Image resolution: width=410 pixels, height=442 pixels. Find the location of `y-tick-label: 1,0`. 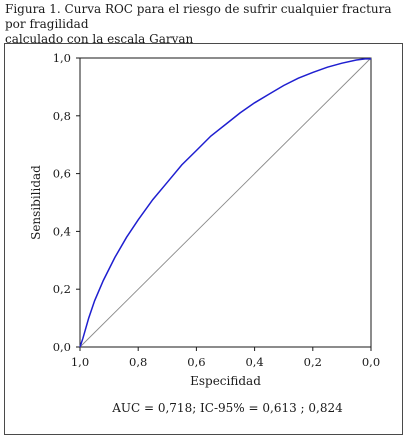

y-tick-label: 1,0 is located at coordinates (62, 58).